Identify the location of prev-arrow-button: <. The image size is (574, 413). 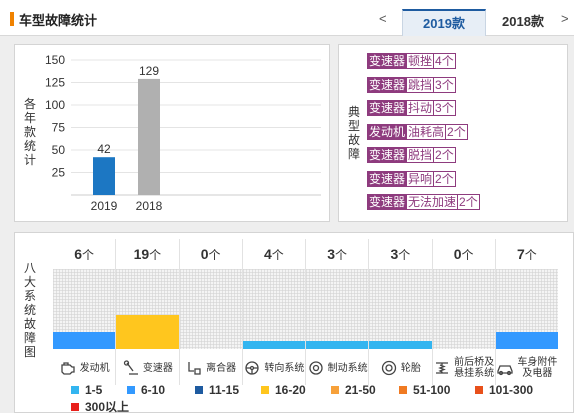
(383, 18).